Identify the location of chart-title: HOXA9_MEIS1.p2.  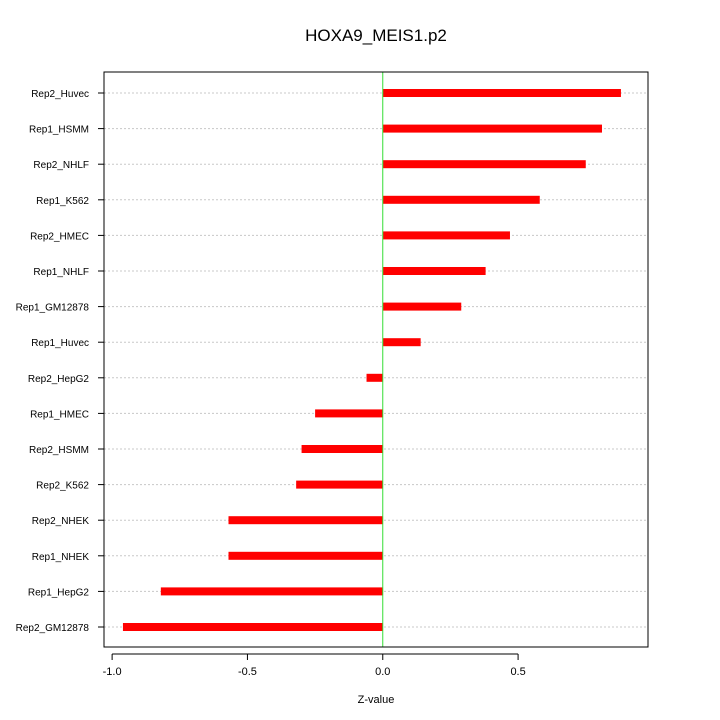
(376, 35).